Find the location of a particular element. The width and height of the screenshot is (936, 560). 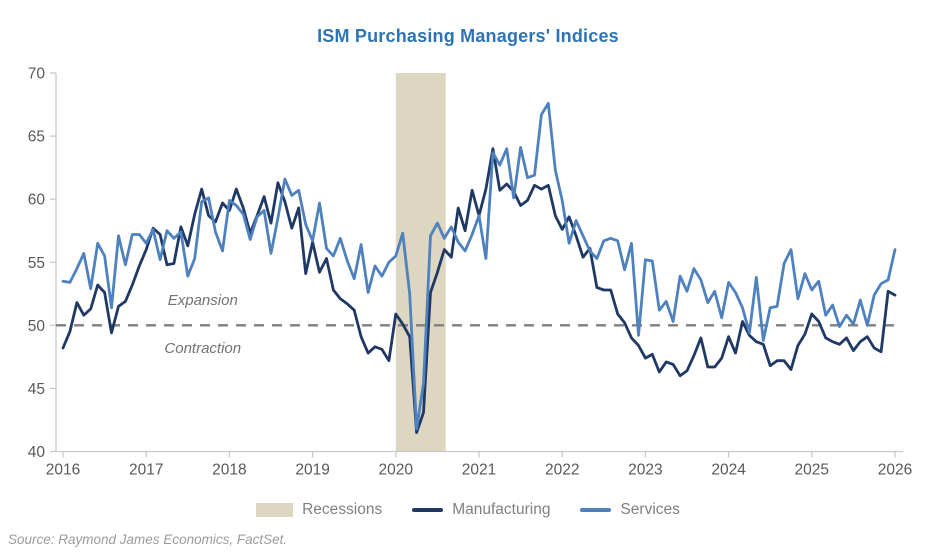

recessions-swatch is located at coordinates (275, 510).